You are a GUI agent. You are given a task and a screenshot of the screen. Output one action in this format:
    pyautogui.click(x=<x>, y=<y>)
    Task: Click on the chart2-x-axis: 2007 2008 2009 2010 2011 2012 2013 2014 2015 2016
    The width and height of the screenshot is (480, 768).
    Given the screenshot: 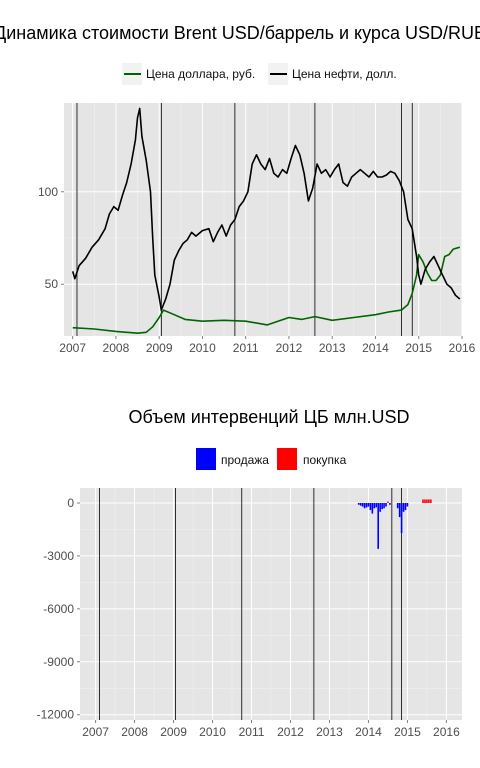 What is the action you would take?
    pyautogui.click(x=271, y=729)
    